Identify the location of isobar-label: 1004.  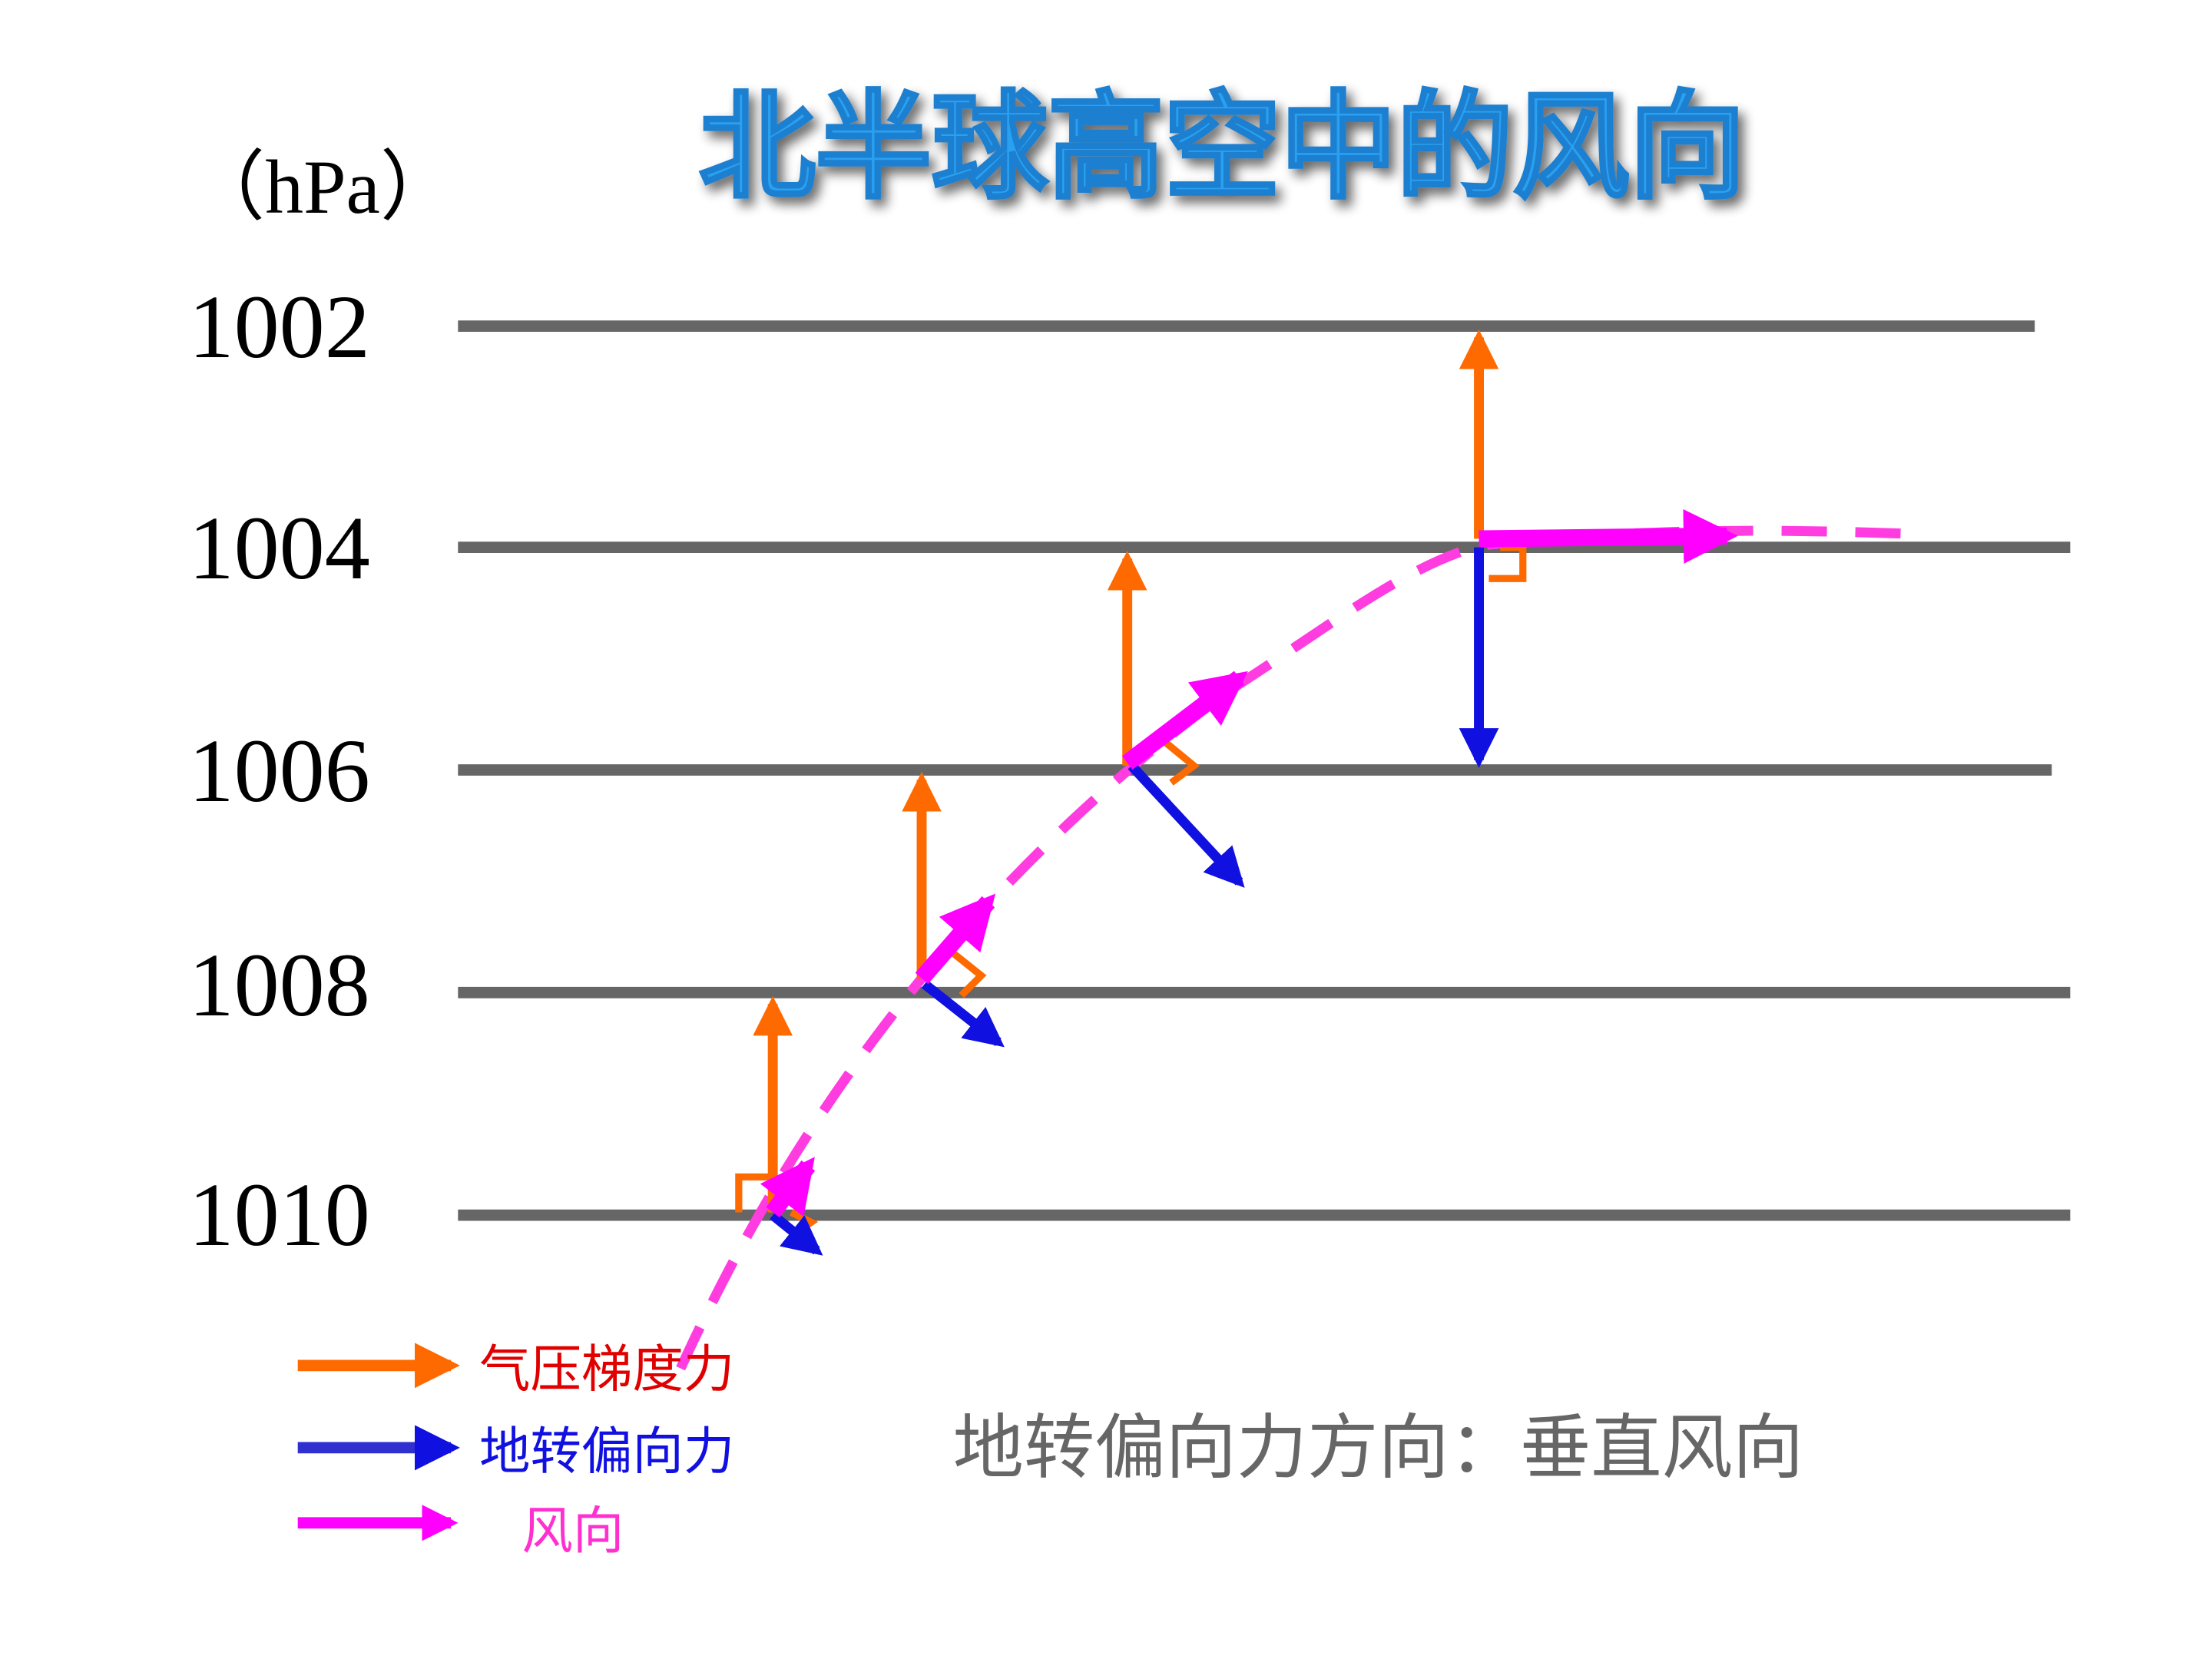
(279, 548).